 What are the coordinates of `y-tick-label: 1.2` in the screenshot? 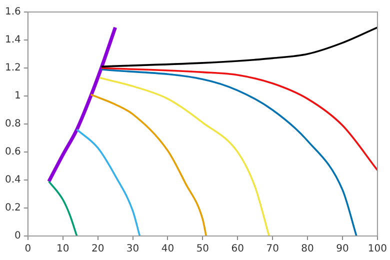 It's located at (12, 68).